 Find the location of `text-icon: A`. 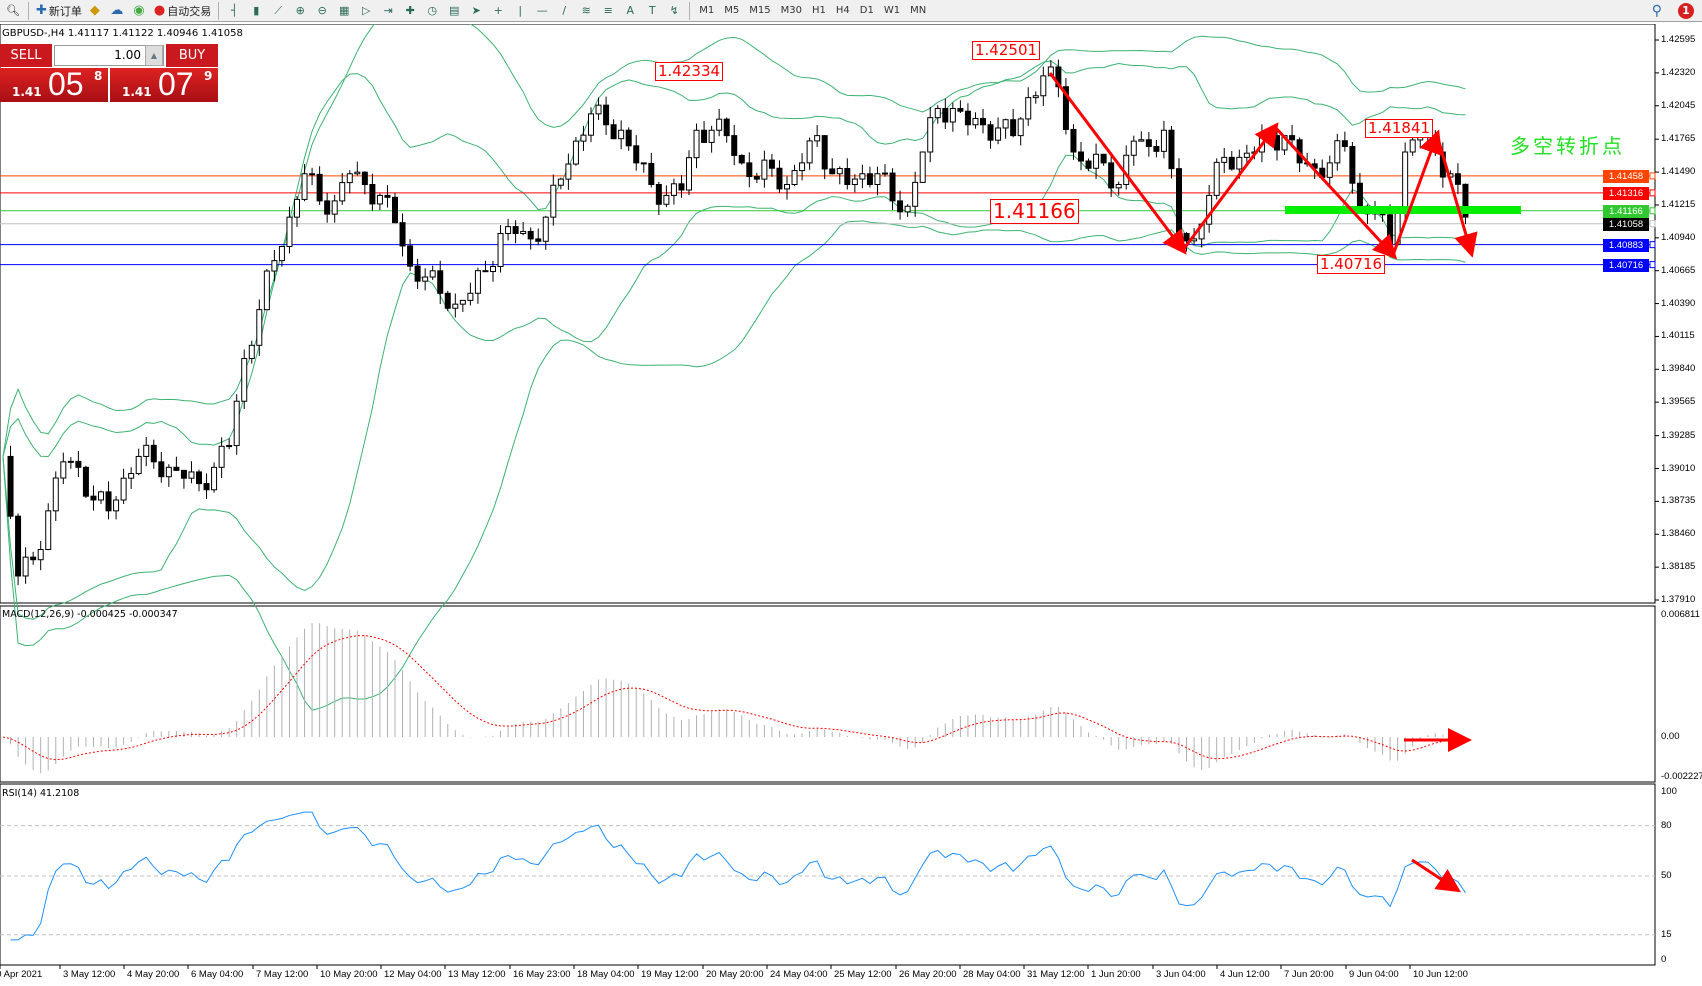

text-icon: A is located at coordinates (630, 10).